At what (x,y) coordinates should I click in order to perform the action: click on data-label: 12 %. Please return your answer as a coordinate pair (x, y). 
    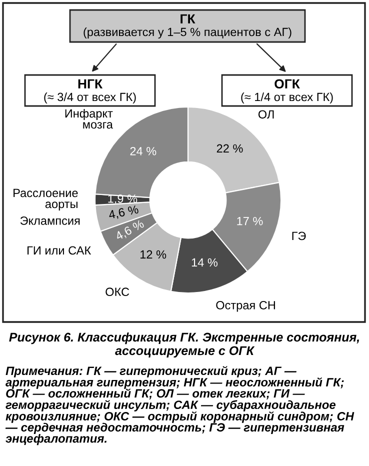
    Looking at the image, I should click on (153, 254).